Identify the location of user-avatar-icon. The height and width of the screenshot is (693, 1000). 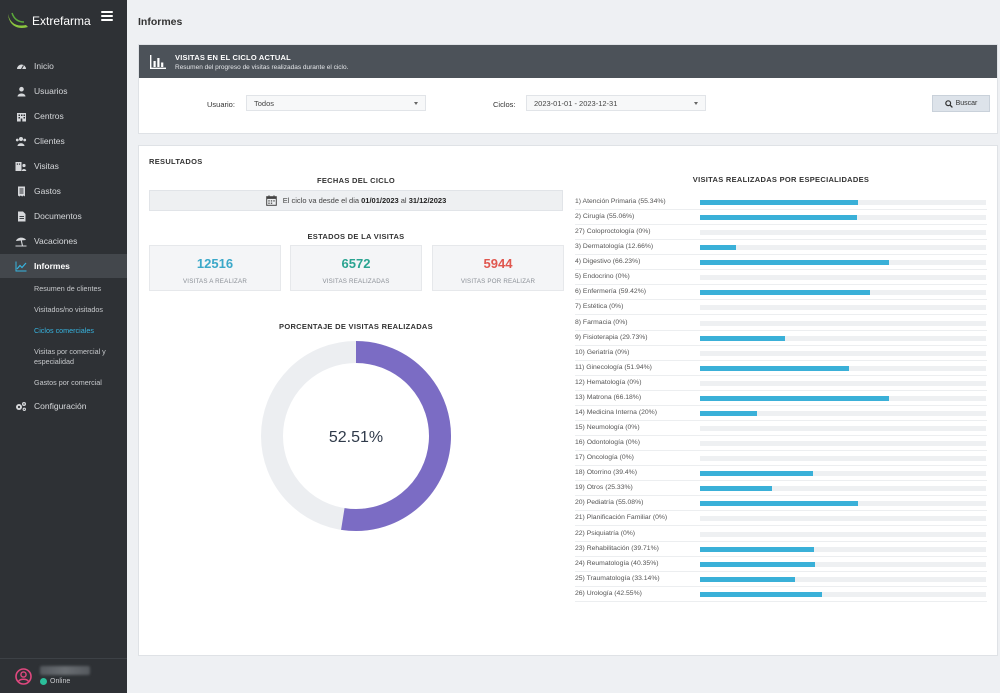
(23, 676).